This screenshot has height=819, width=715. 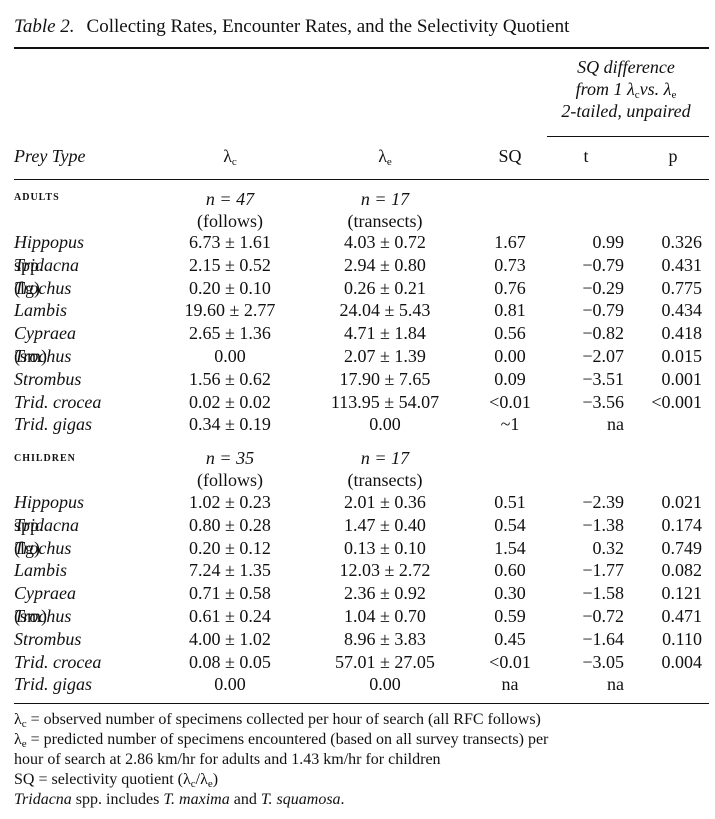 I want to click on t-cell: −2.07, so click(x=603, y=356).